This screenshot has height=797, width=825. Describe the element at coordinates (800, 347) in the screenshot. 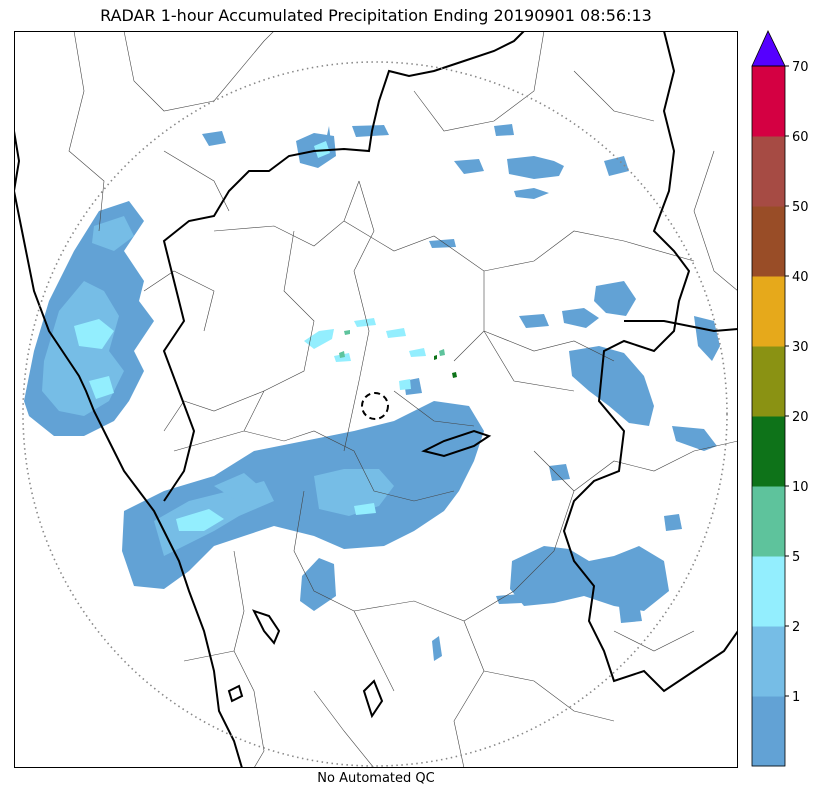

I see `colorbar-label: 30` at that location.